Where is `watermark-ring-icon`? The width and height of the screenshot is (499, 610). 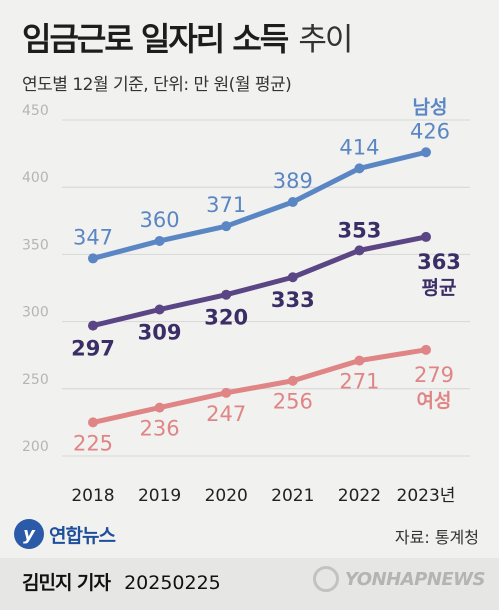
watermark-ring-icon is located at coordinates (325, 579).